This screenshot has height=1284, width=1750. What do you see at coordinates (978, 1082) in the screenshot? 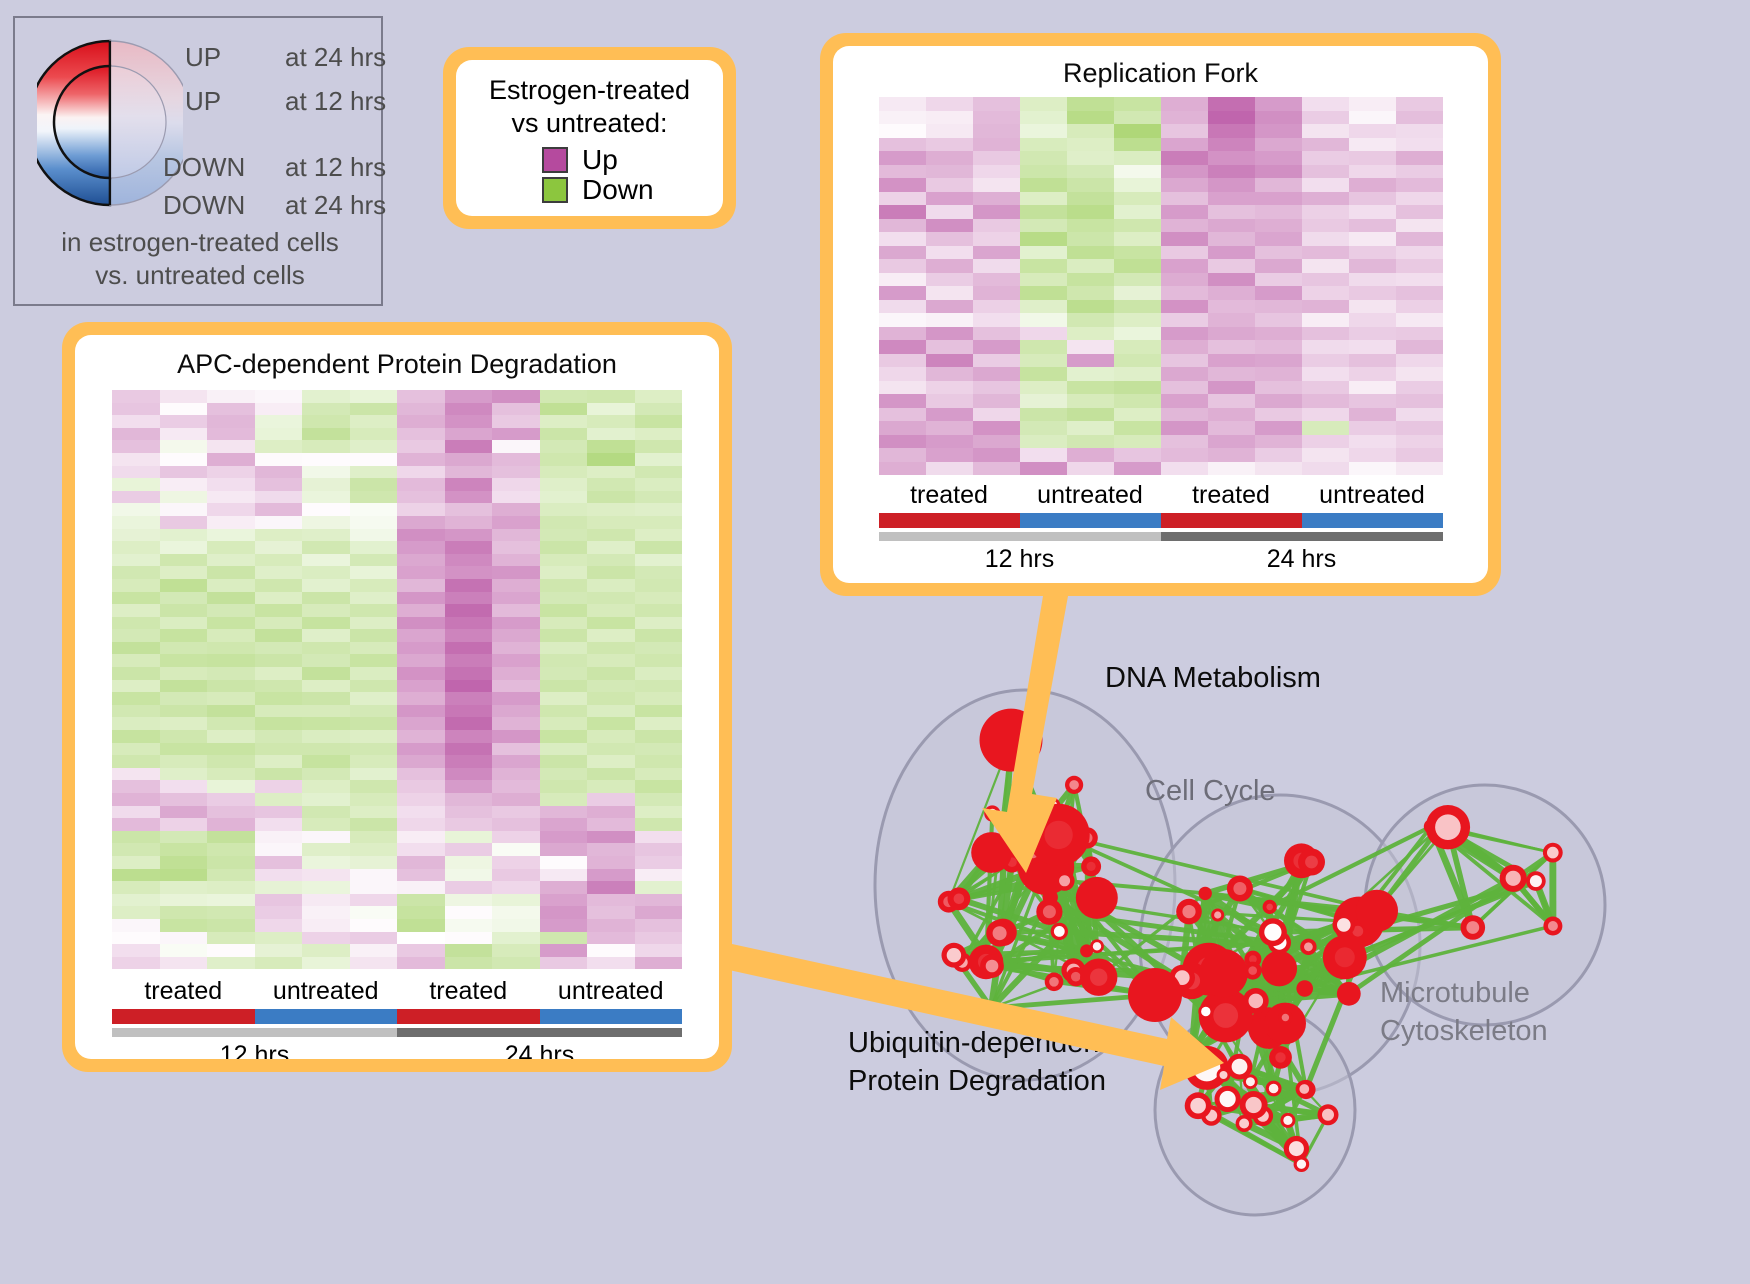
I see `cluster-label-ub-line2: Protein Degradation` at bounding box center [978, 1082].